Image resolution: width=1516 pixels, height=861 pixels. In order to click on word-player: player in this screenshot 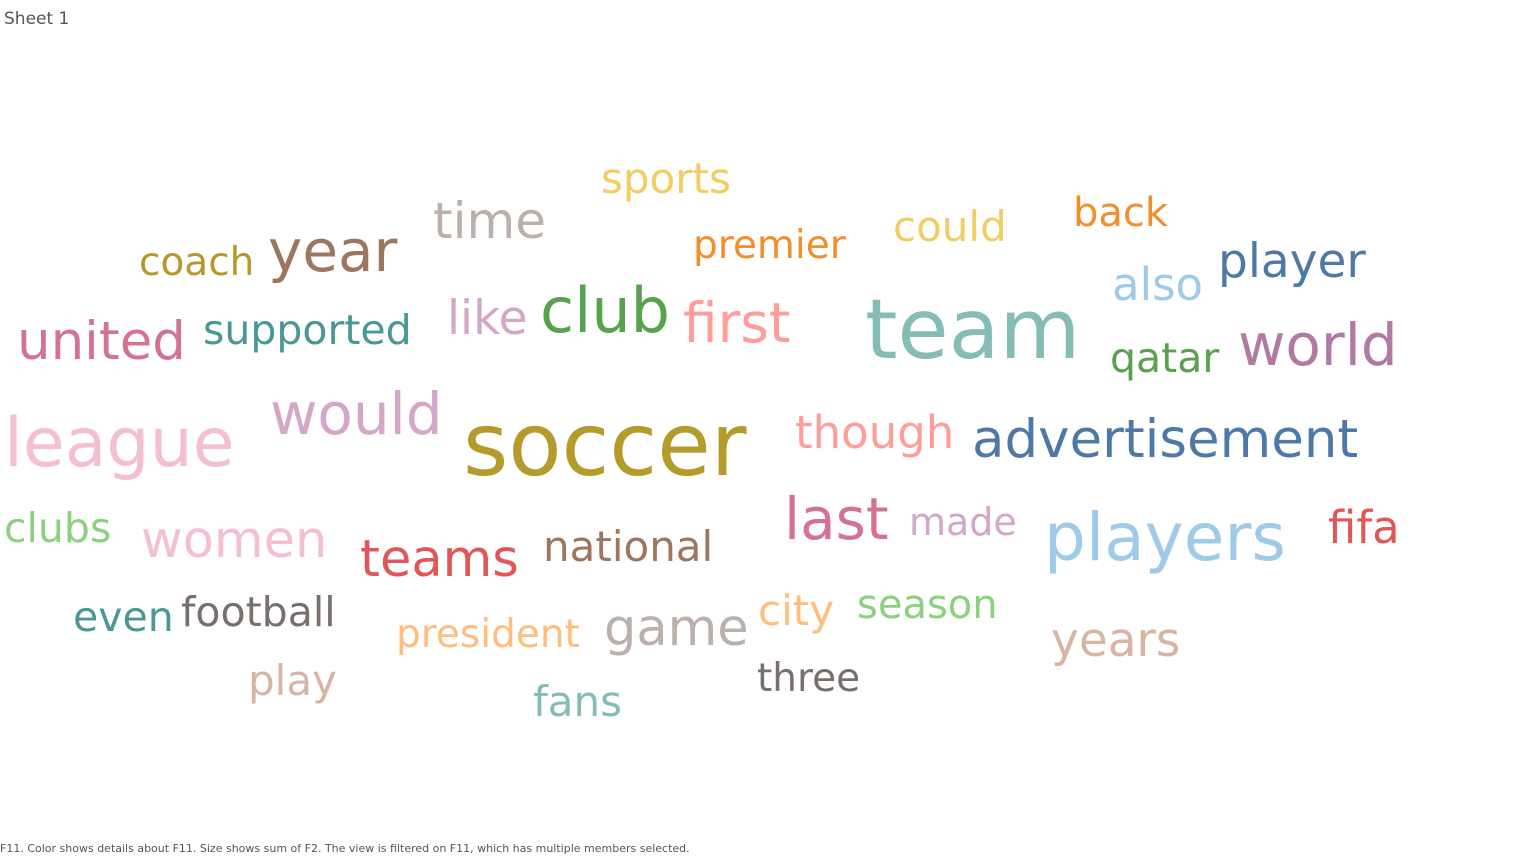, I will do `click(1292, 261)`.